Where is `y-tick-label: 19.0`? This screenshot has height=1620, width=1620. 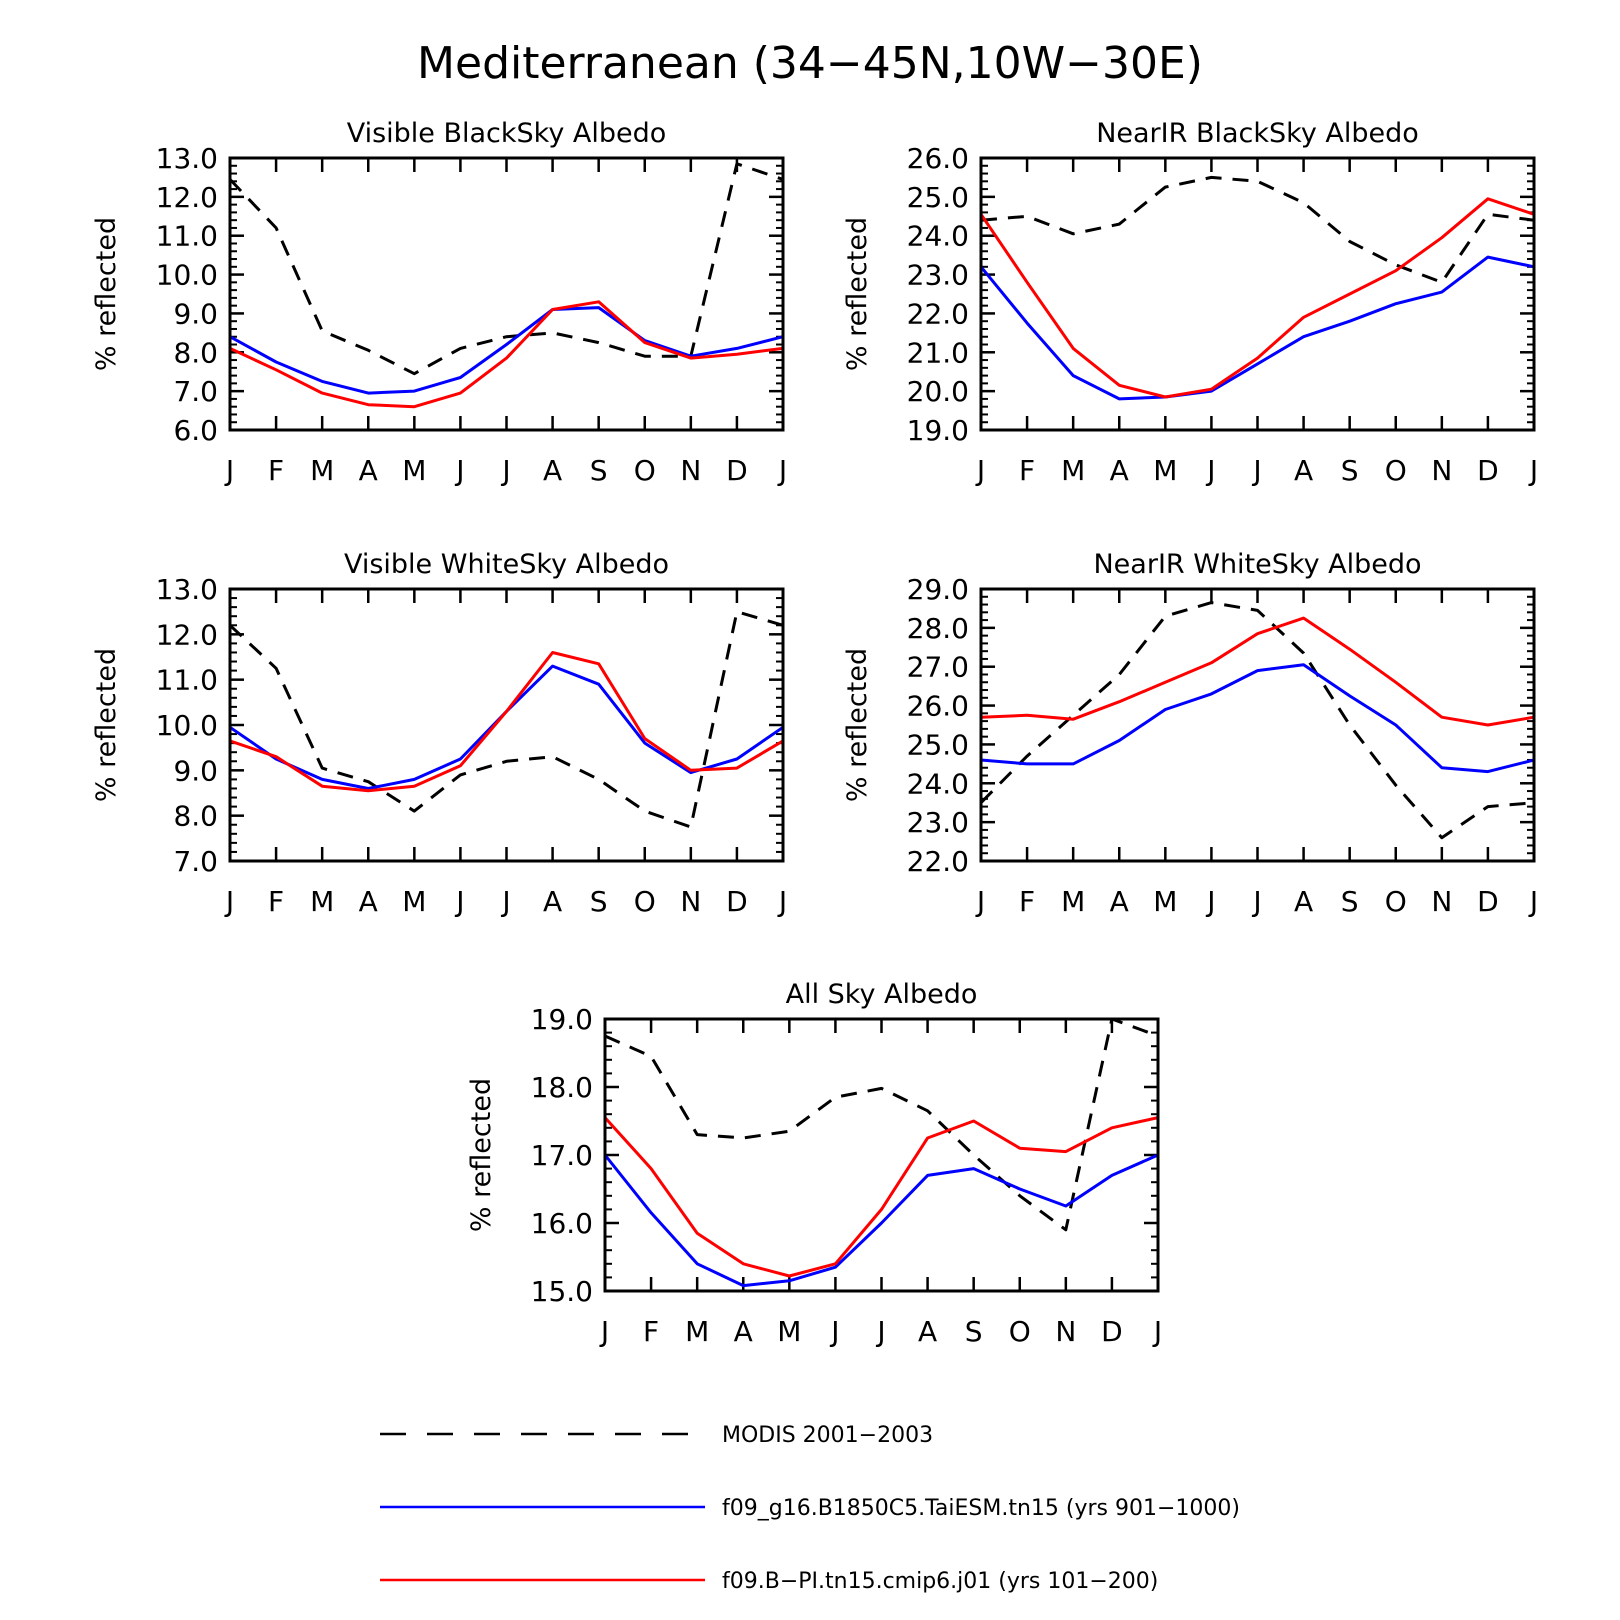
y-tick-label: 19.0 is located at coordinates (938, 430).